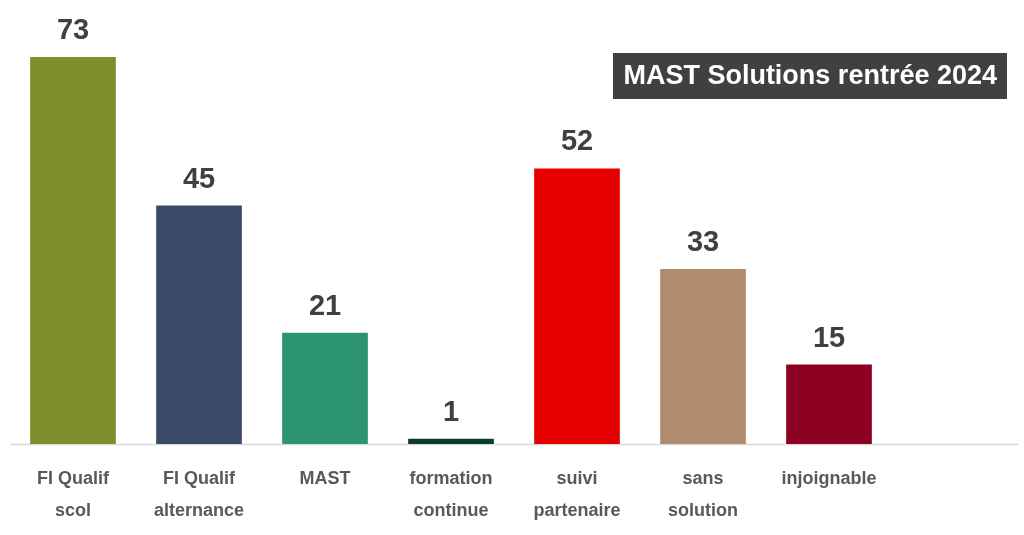 The width and height of the screenshot is (1024, 535). What do you see at coordinates (199, 493) in the screenshot?
I see `x-tick-label: FI Qualif alternance` at bounding box center [199, 493].